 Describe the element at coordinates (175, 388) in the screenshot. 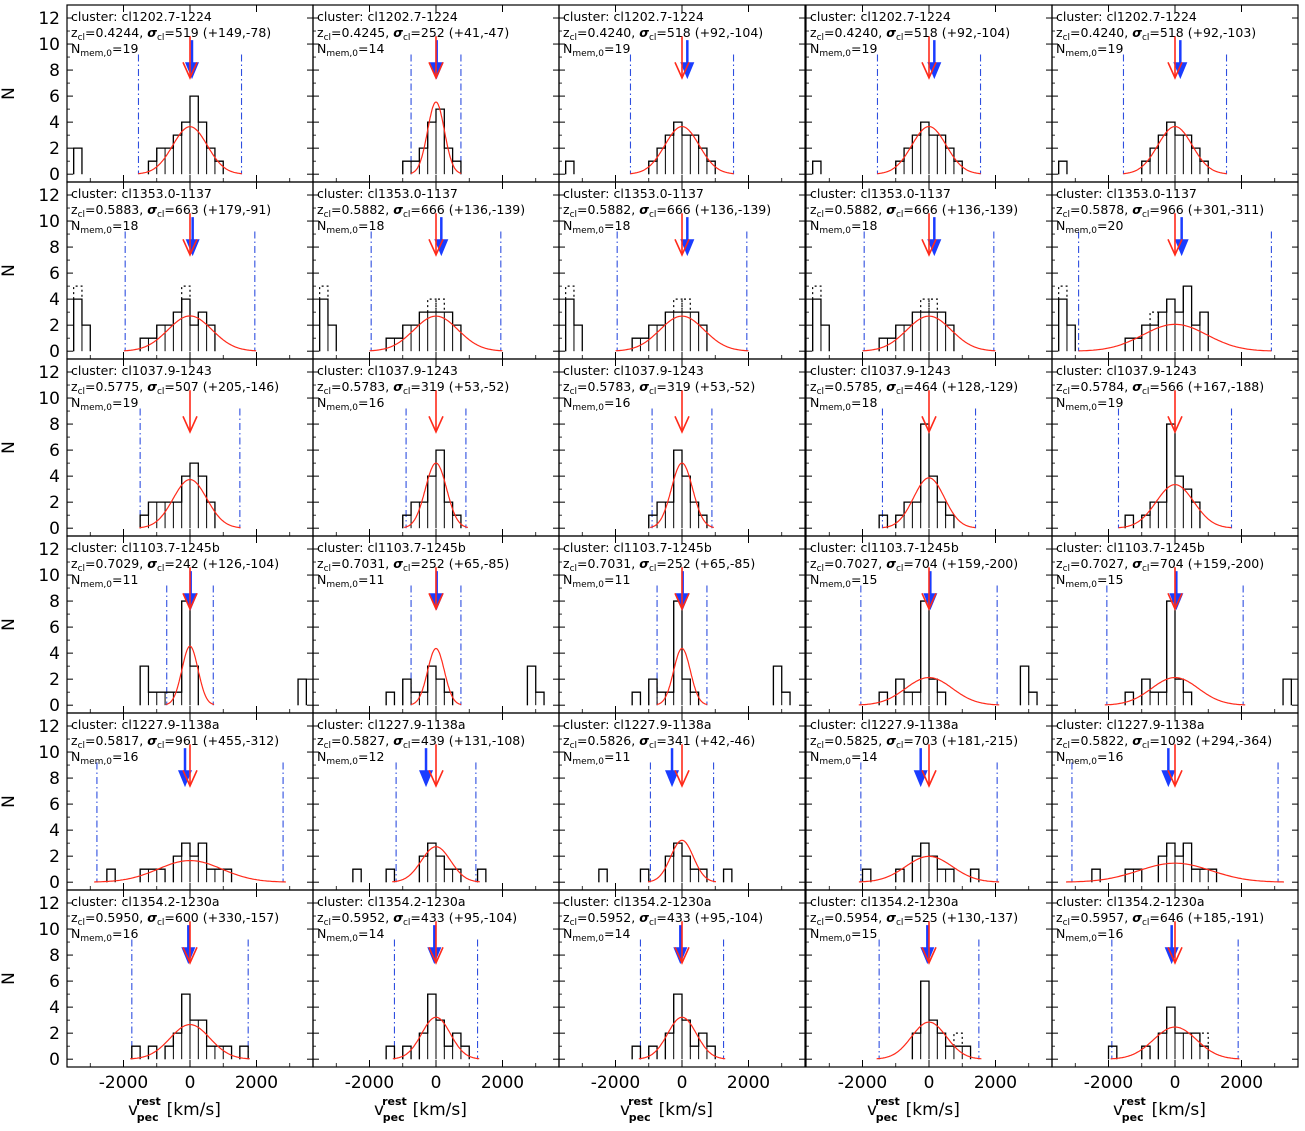

I see `z-sigma-line: zcl=0.5775, σcl=507 (+205,-146)` at that location.